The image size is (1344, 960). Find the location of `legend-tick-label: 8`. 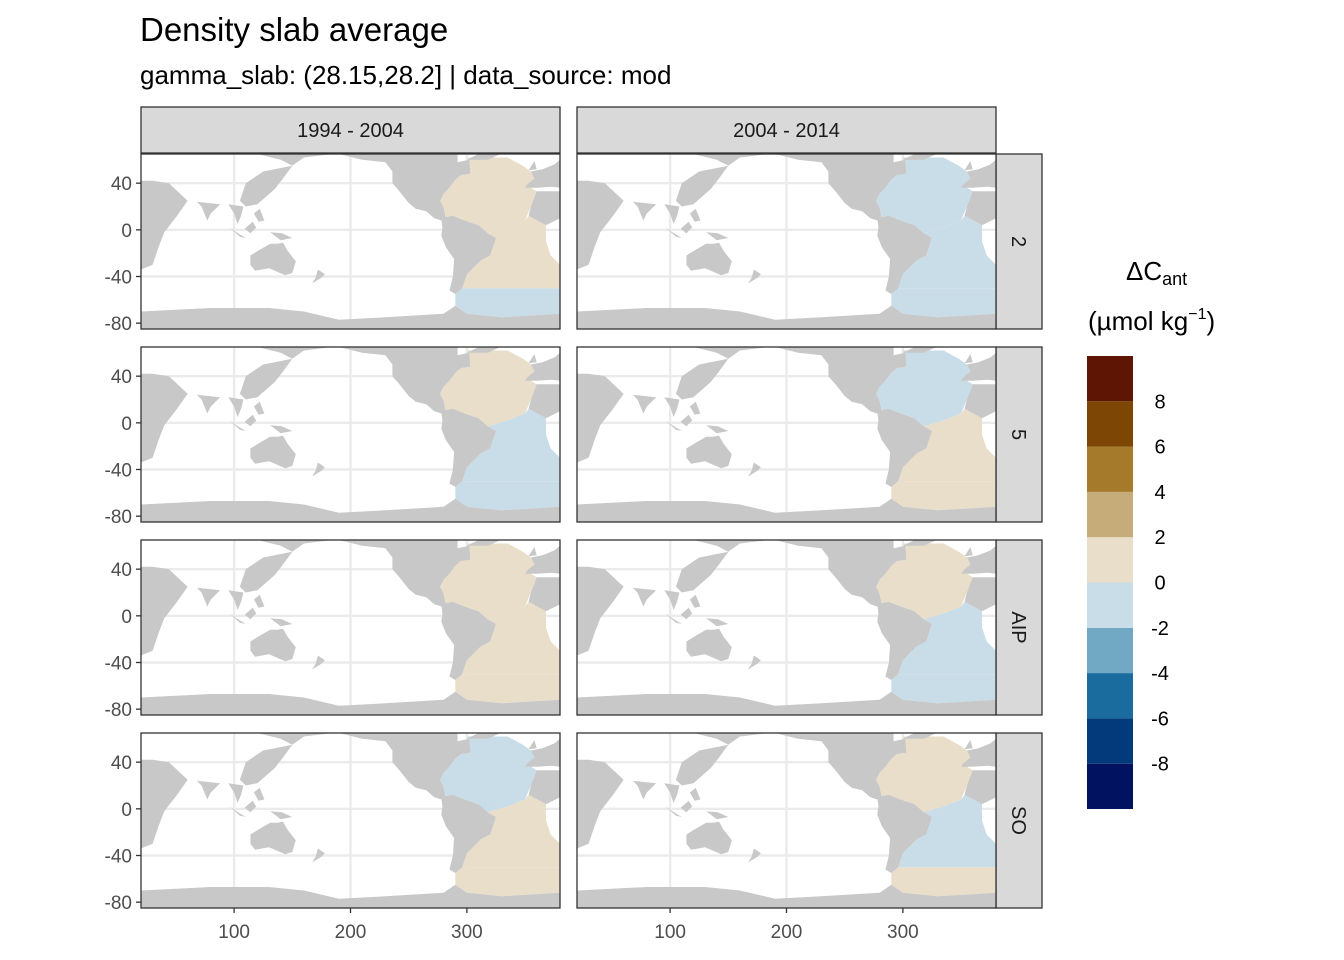

legend-tick-label: 8 is located at coordinates (1159, 402).